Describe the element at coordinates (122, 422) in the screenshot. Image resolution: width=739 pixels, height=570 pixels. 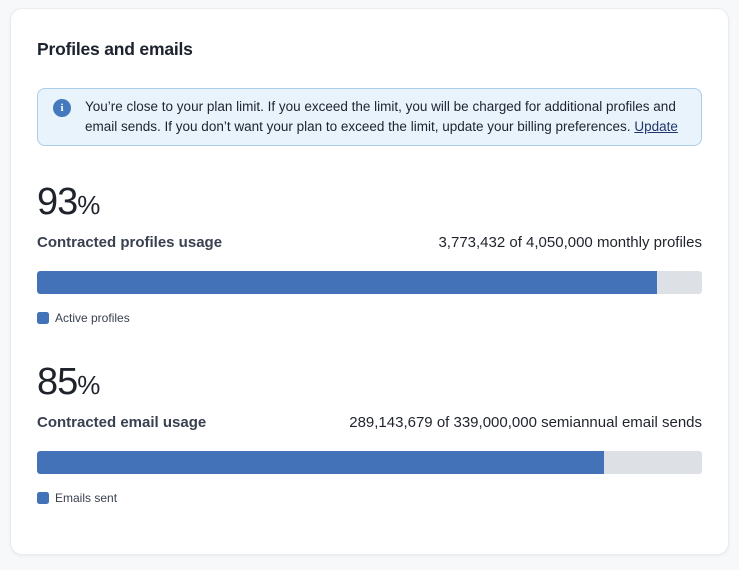
I see `email-usage-label: Contracted email usage` at that location.